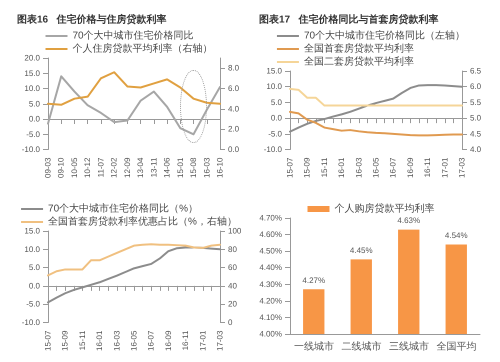  What do you see at coordinates (270, 317) in the screenshot?
I see `y-tick-label: 4.10%` at bounding box center [270, 317].